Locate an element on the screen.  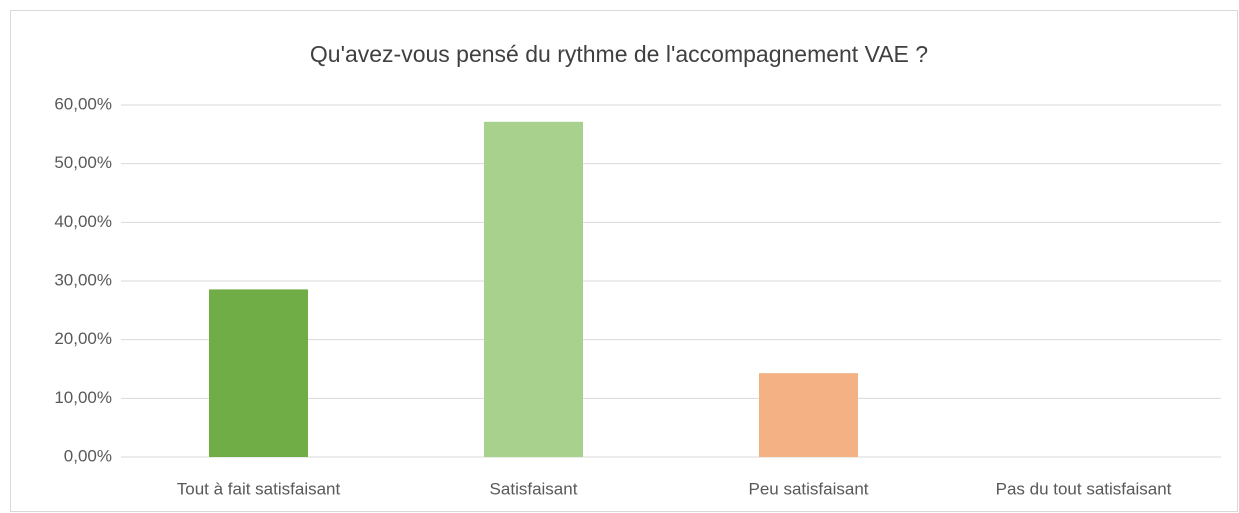
x-tick-label: Peu satisfaisant is located at coordinates (808, 488).